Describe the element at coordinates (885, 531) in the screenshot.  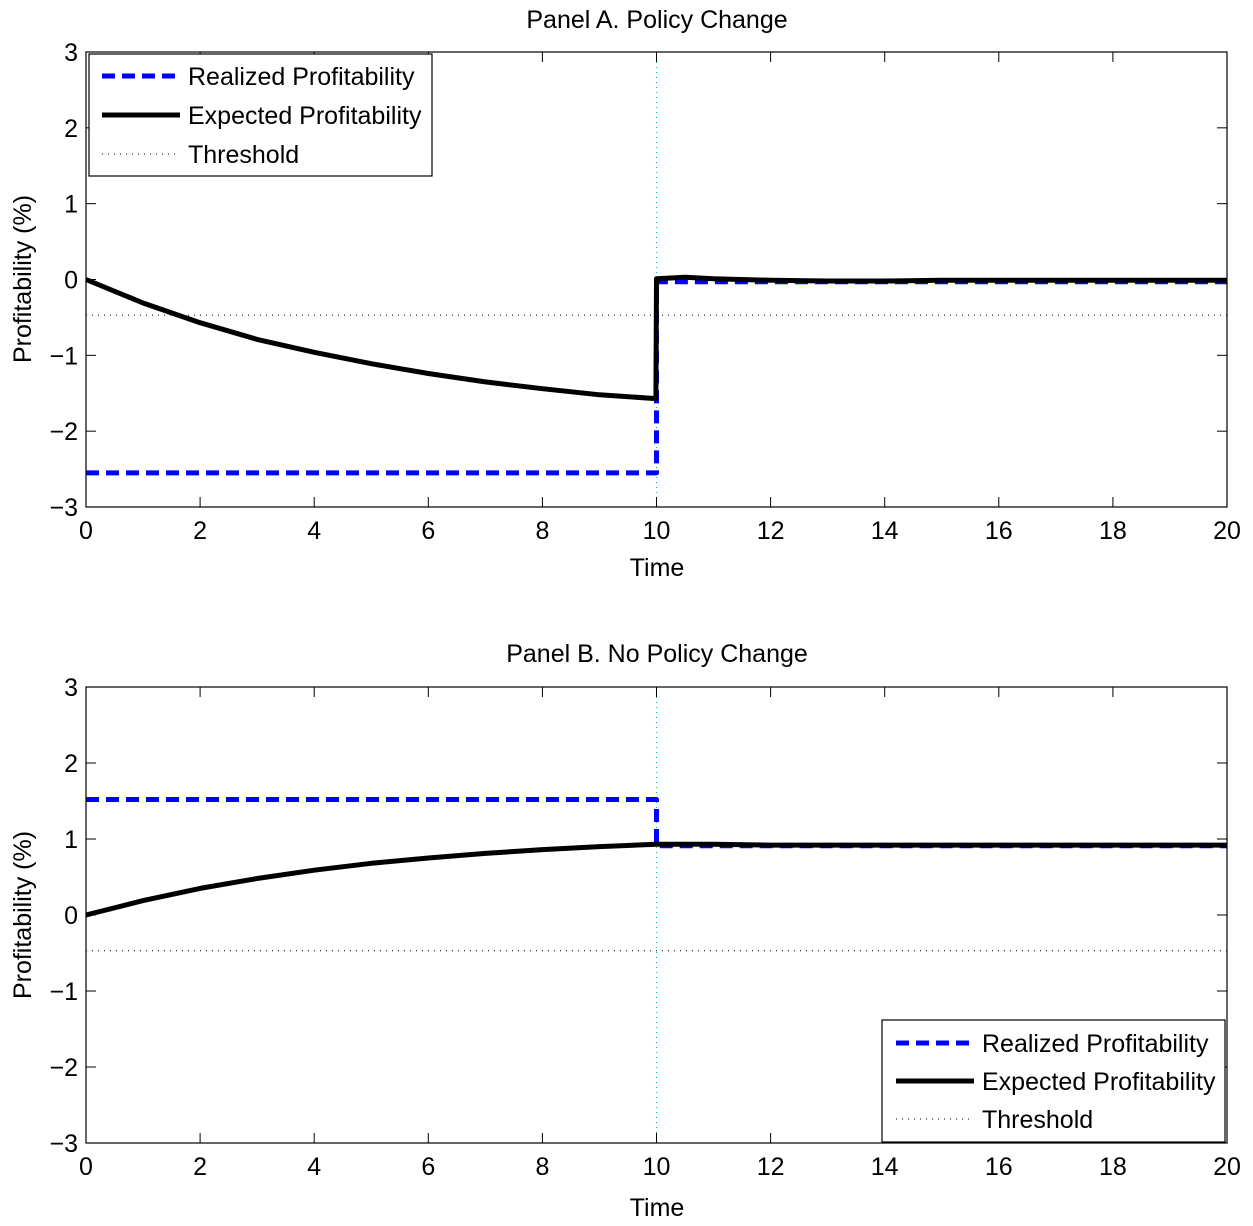
I see `panel-a-xtick-label: 14` at that location.